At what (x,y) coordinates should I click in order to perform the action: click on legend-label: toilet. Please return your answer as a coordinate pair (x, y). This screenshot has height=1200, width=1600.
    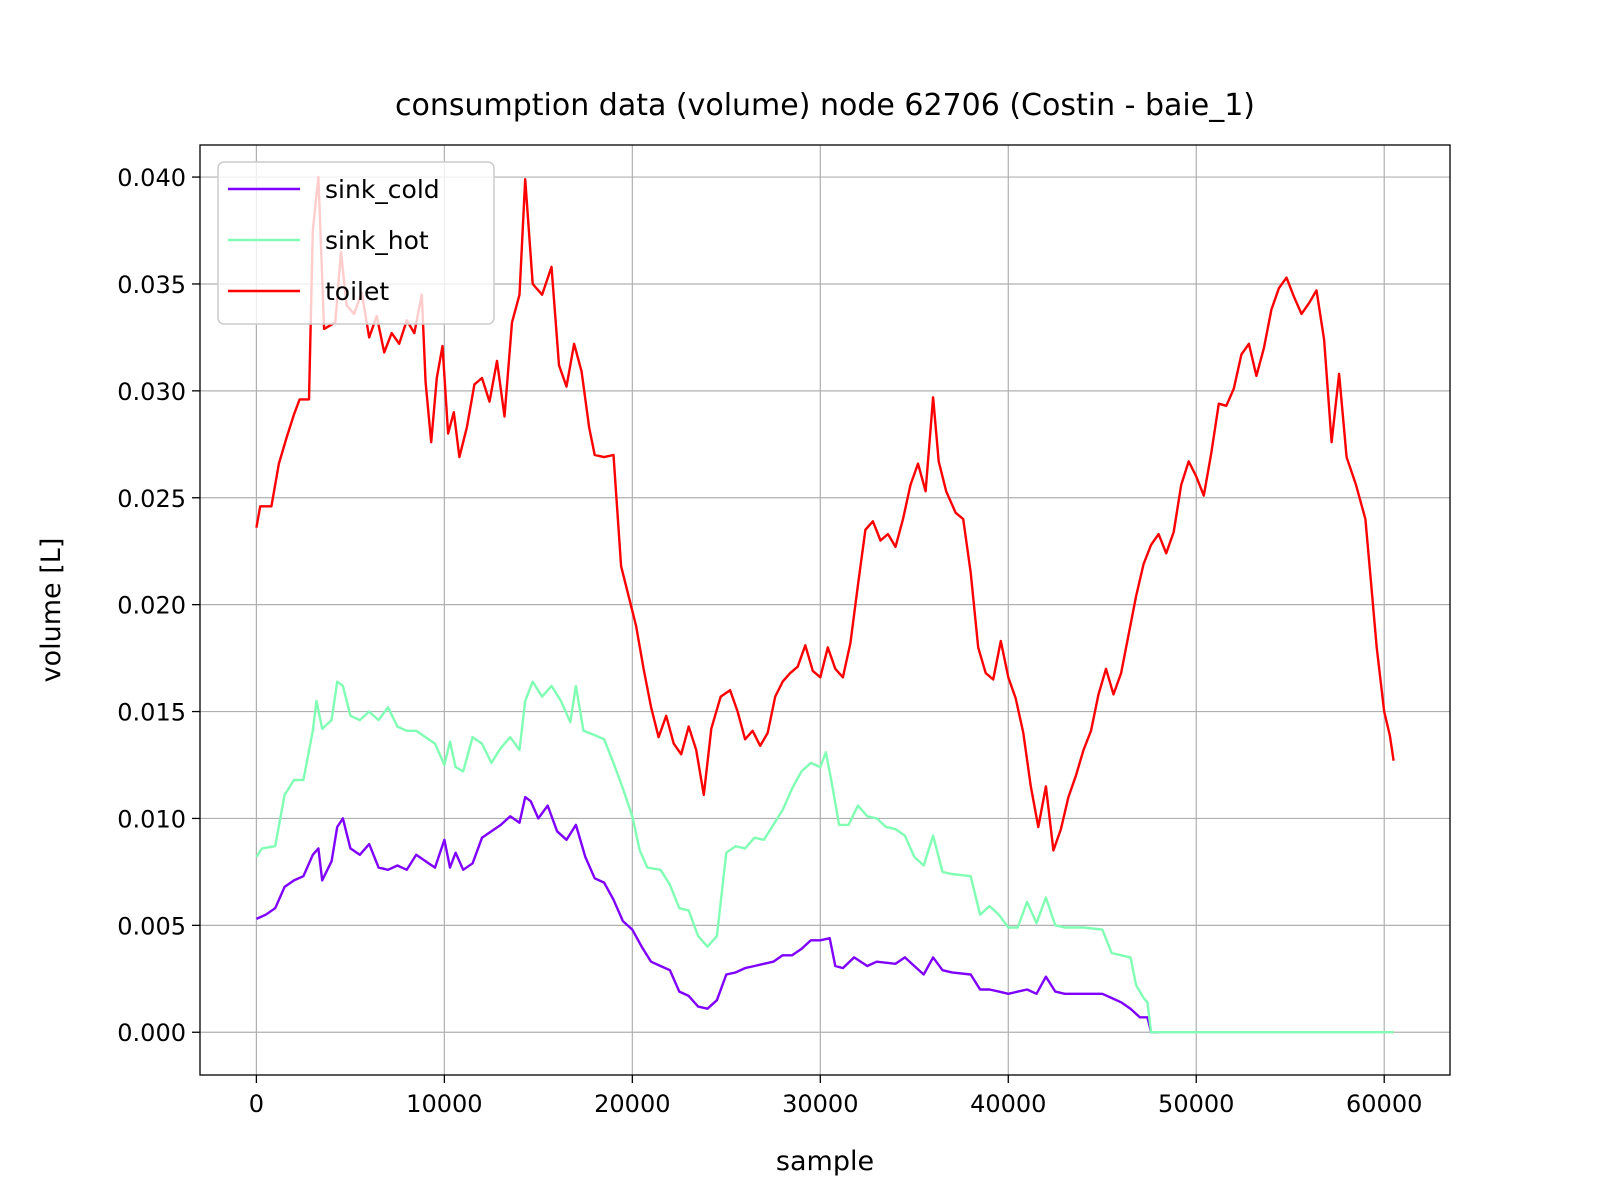
    Looking at the image, I should click on (357, 291).